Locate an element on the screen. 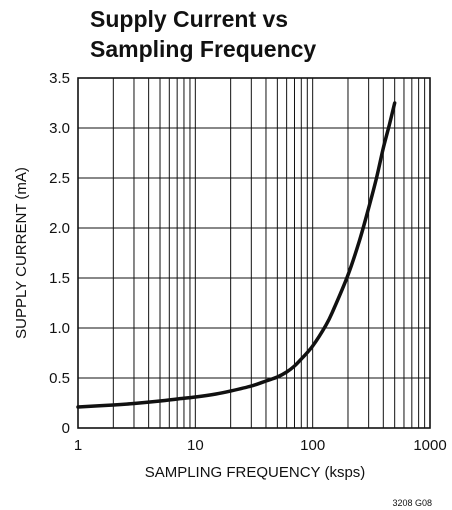 Image resolution: width=452 pixels, height=510 pixels. y-tick-label: 1.0 is located at coordinates (59, 328).